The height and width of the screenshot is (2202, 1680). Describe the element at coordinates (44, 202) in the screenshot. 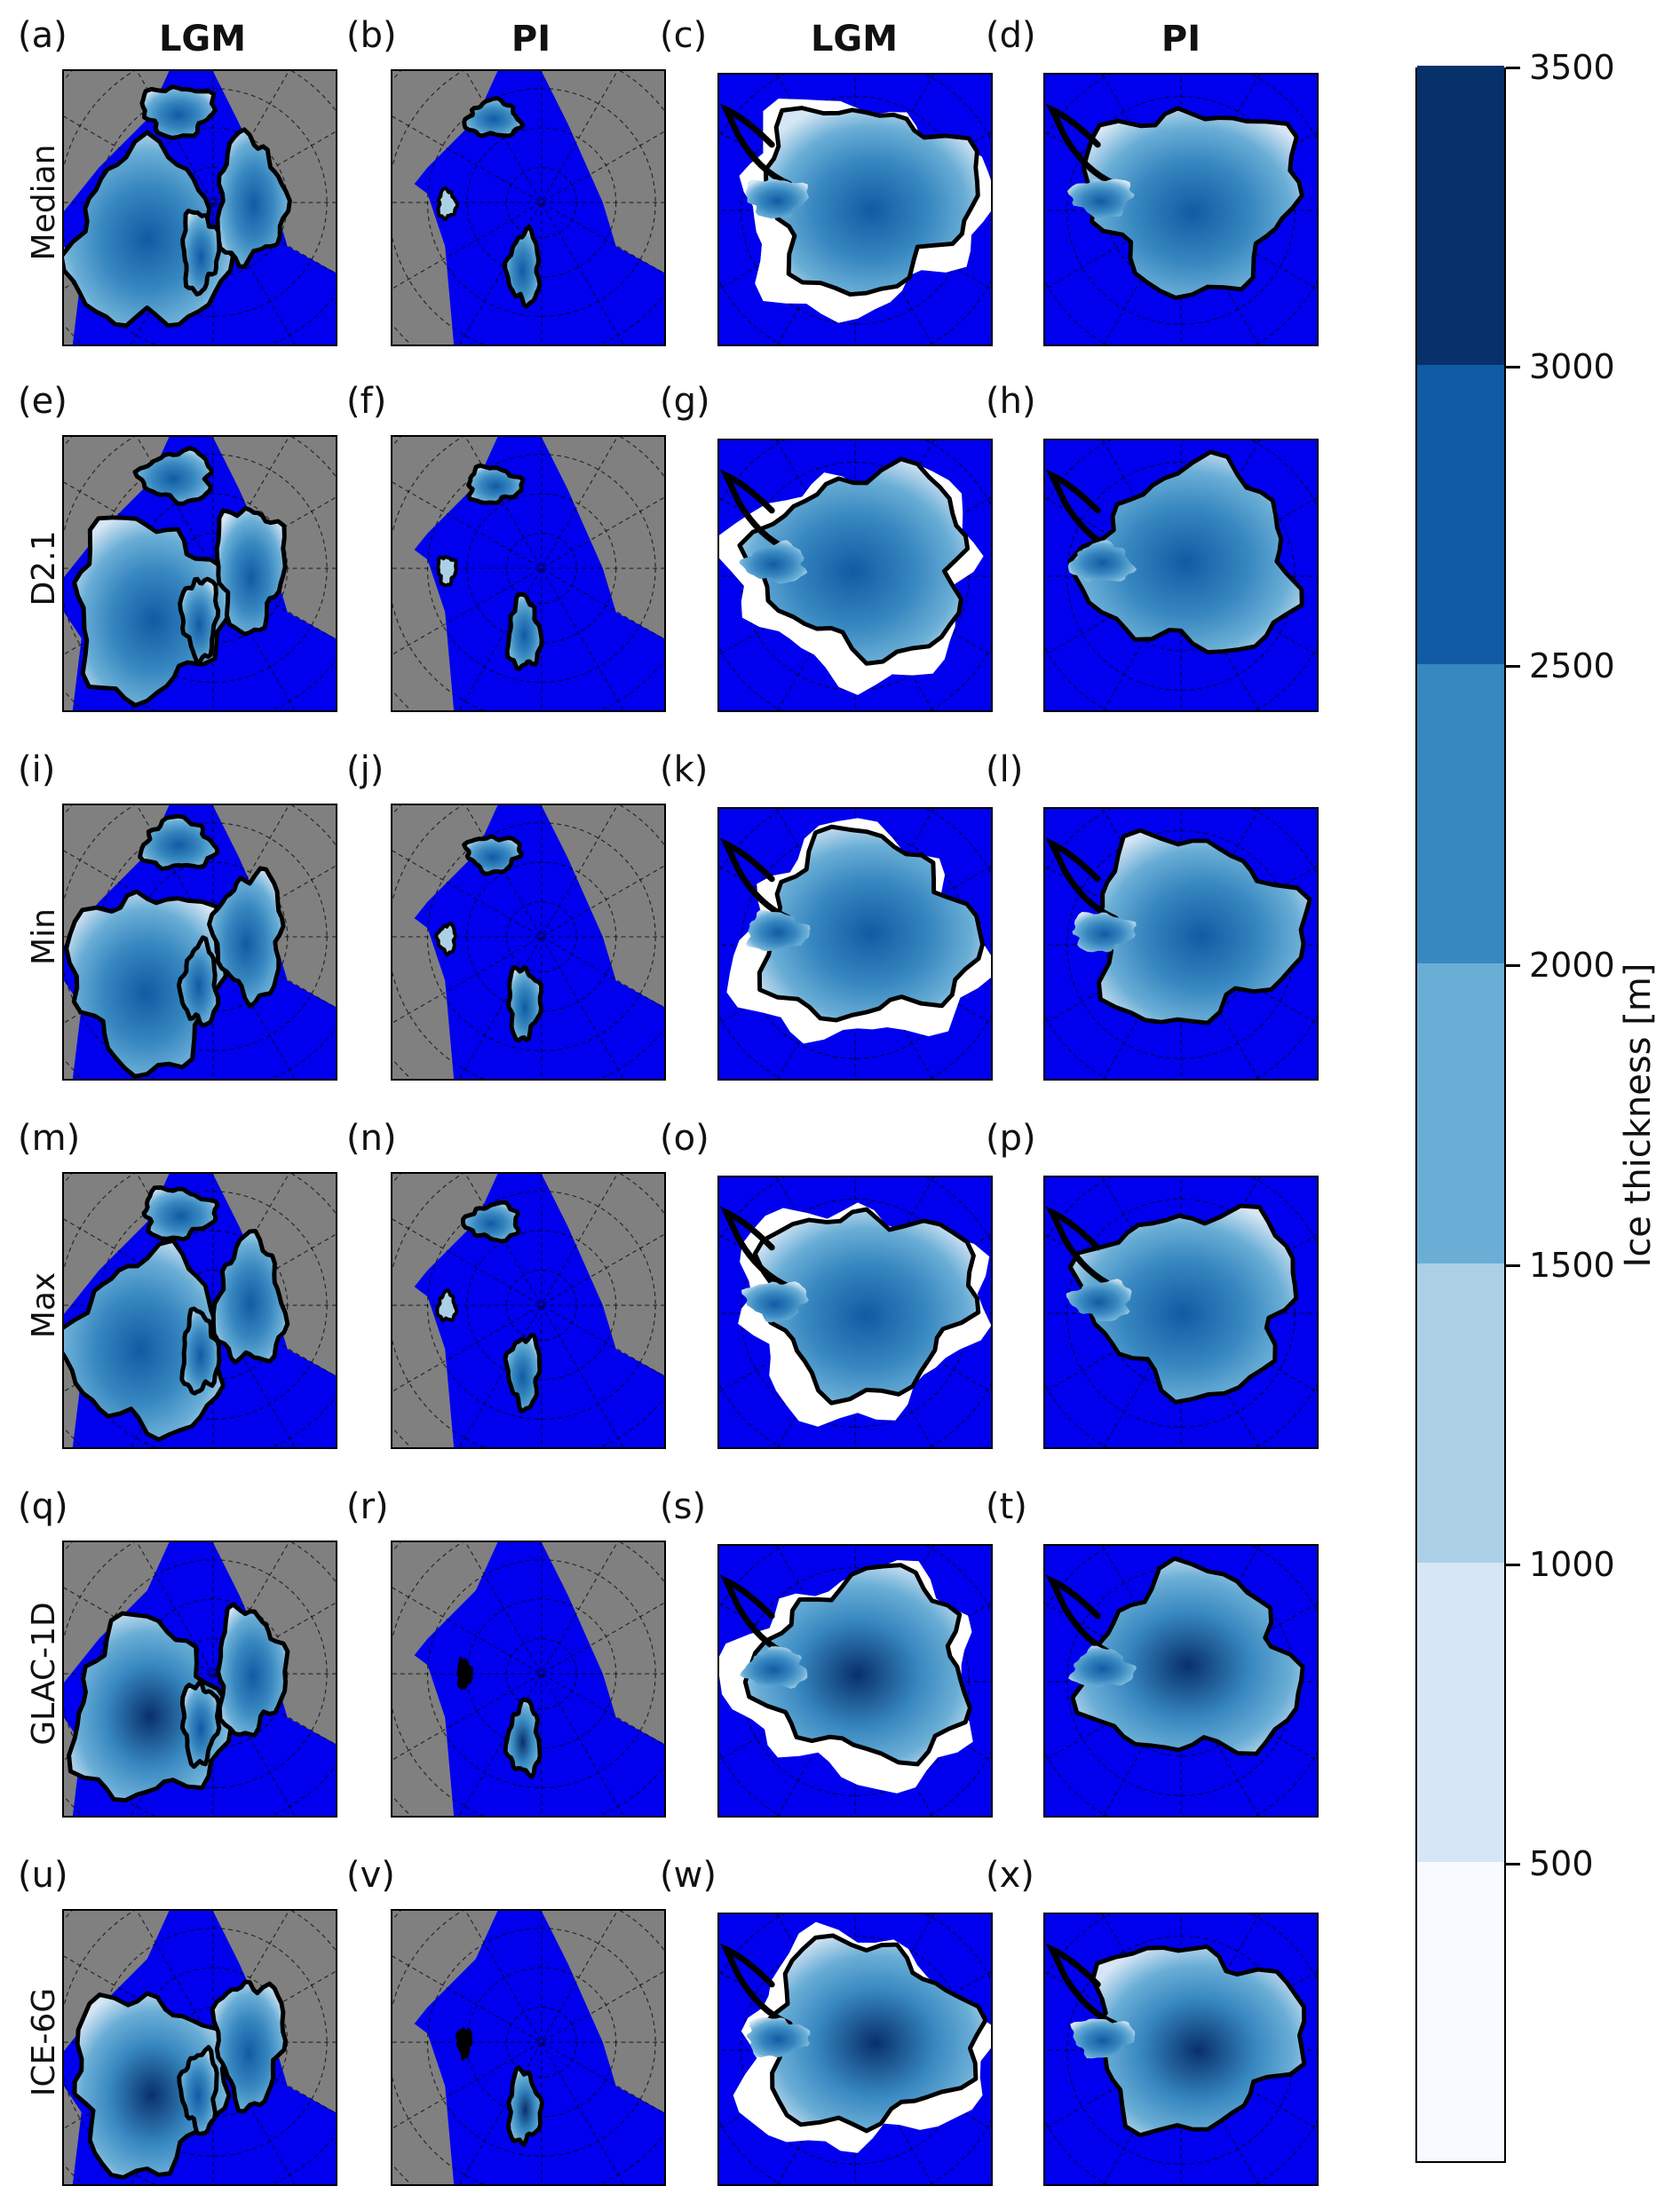

I see `row-label-0: Median` at that location.